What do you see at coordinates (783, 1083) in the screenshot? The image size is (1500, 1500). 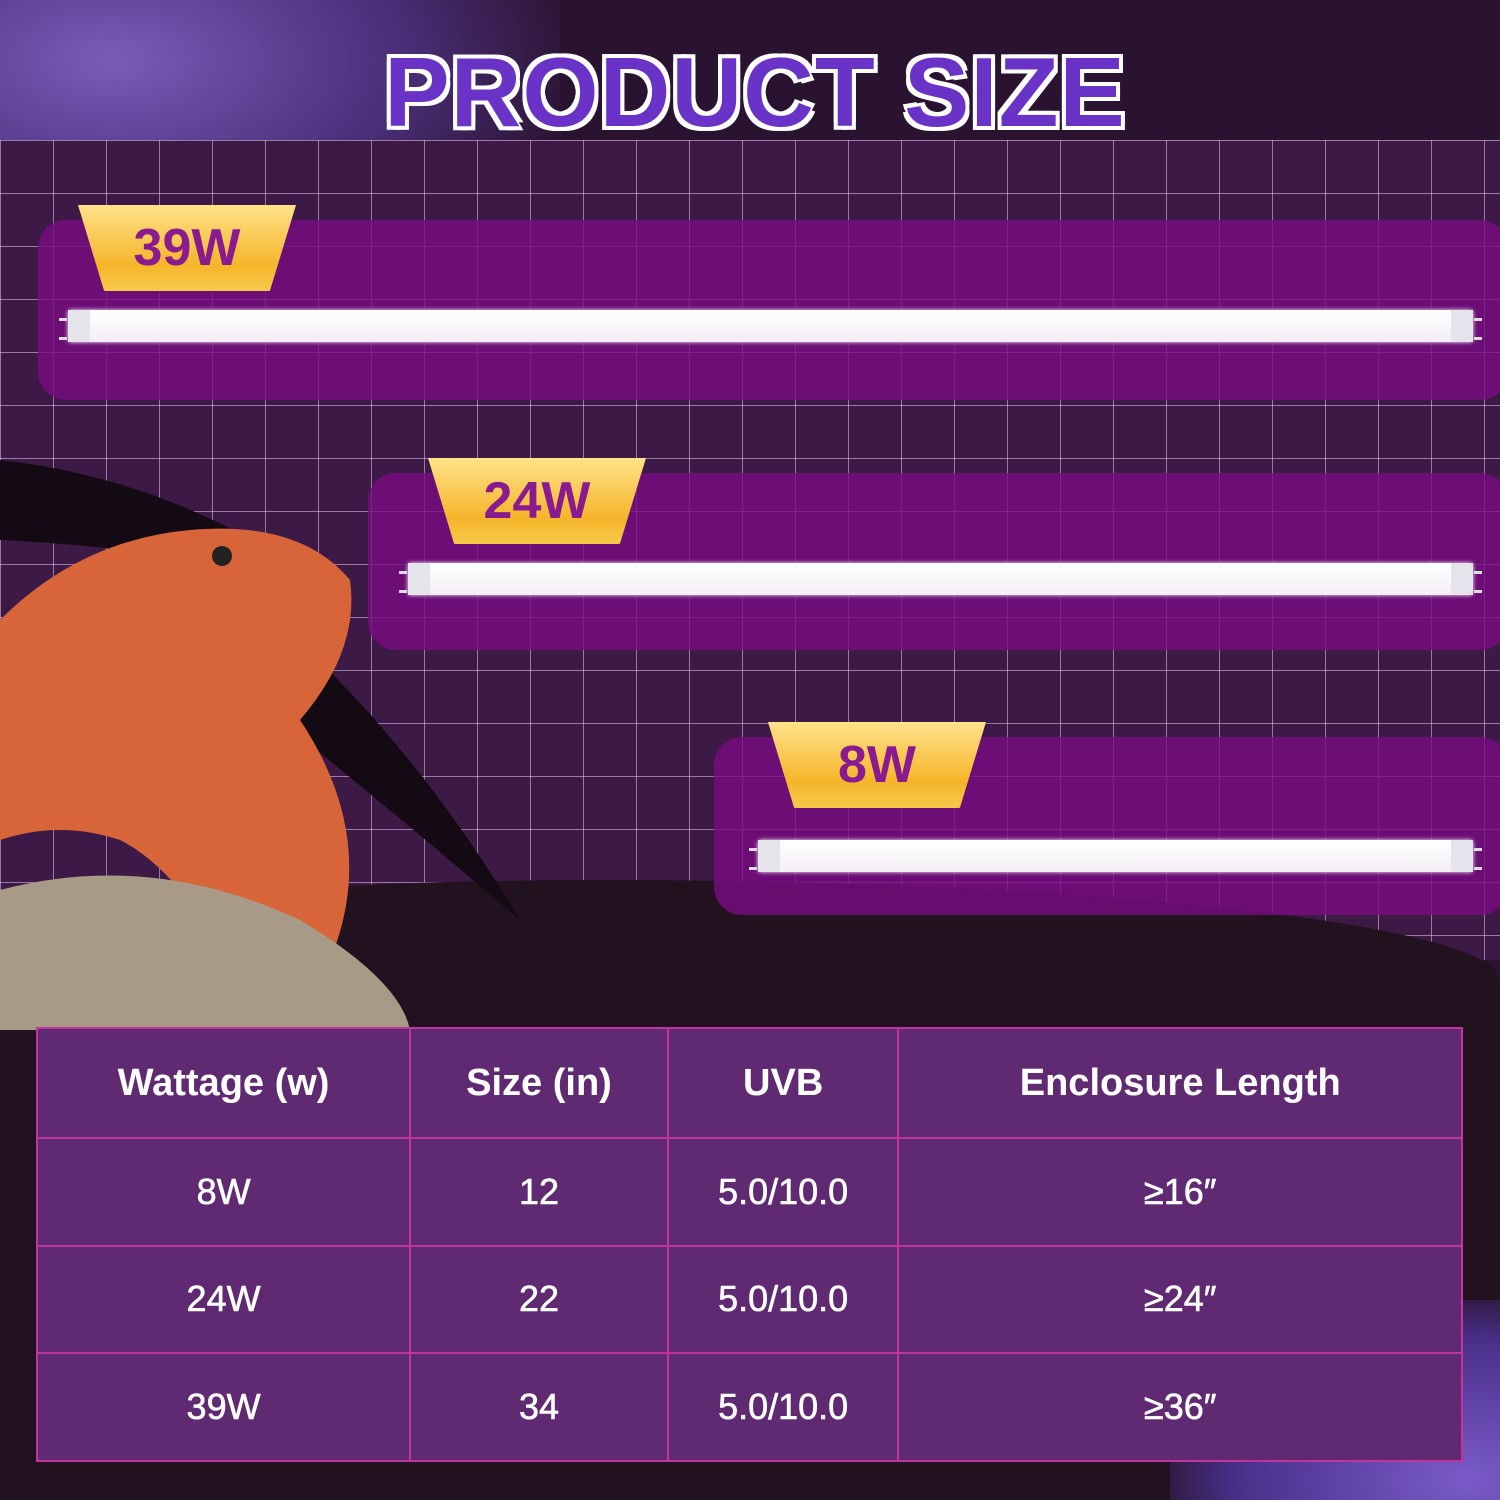 I see `header-uvb: UVB` at bounding box center [783, 1083].